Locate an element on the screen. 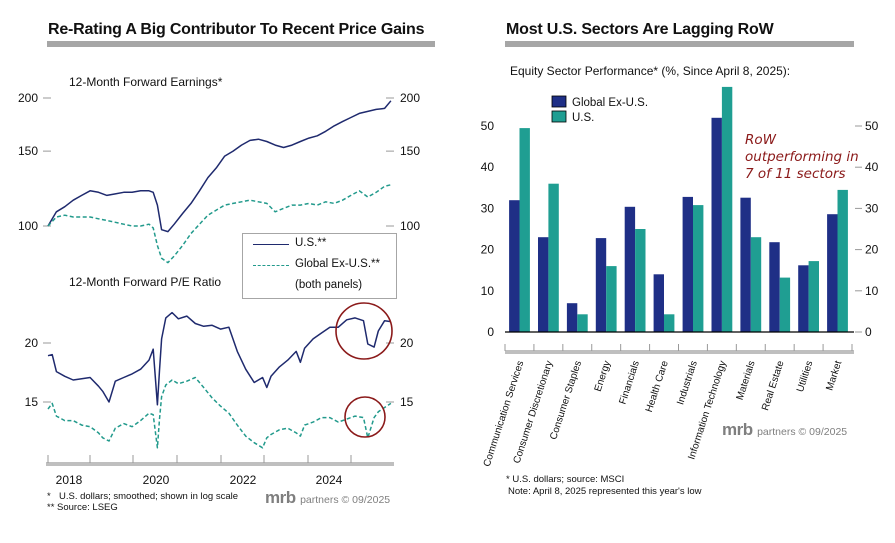  earnings-ytick-150-label-right: 150 is located at coordinates (410, 151).